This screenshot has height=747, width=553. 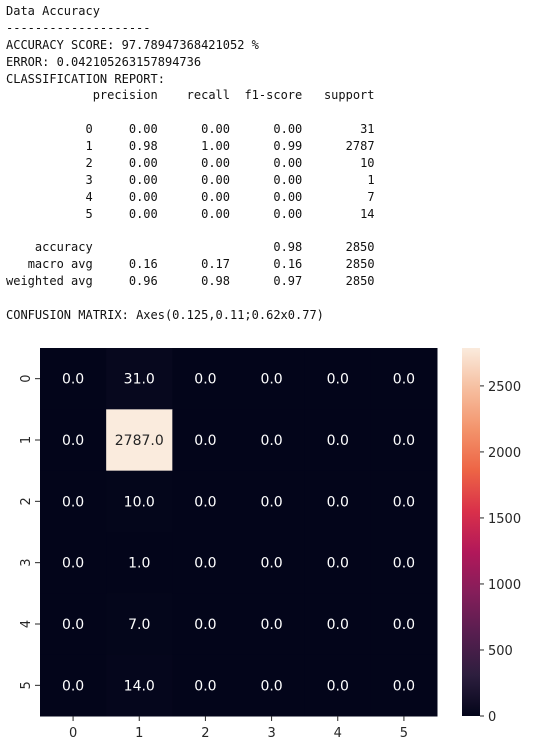 I want to click on x-tick-label: 5, so click(x=404, y=733).